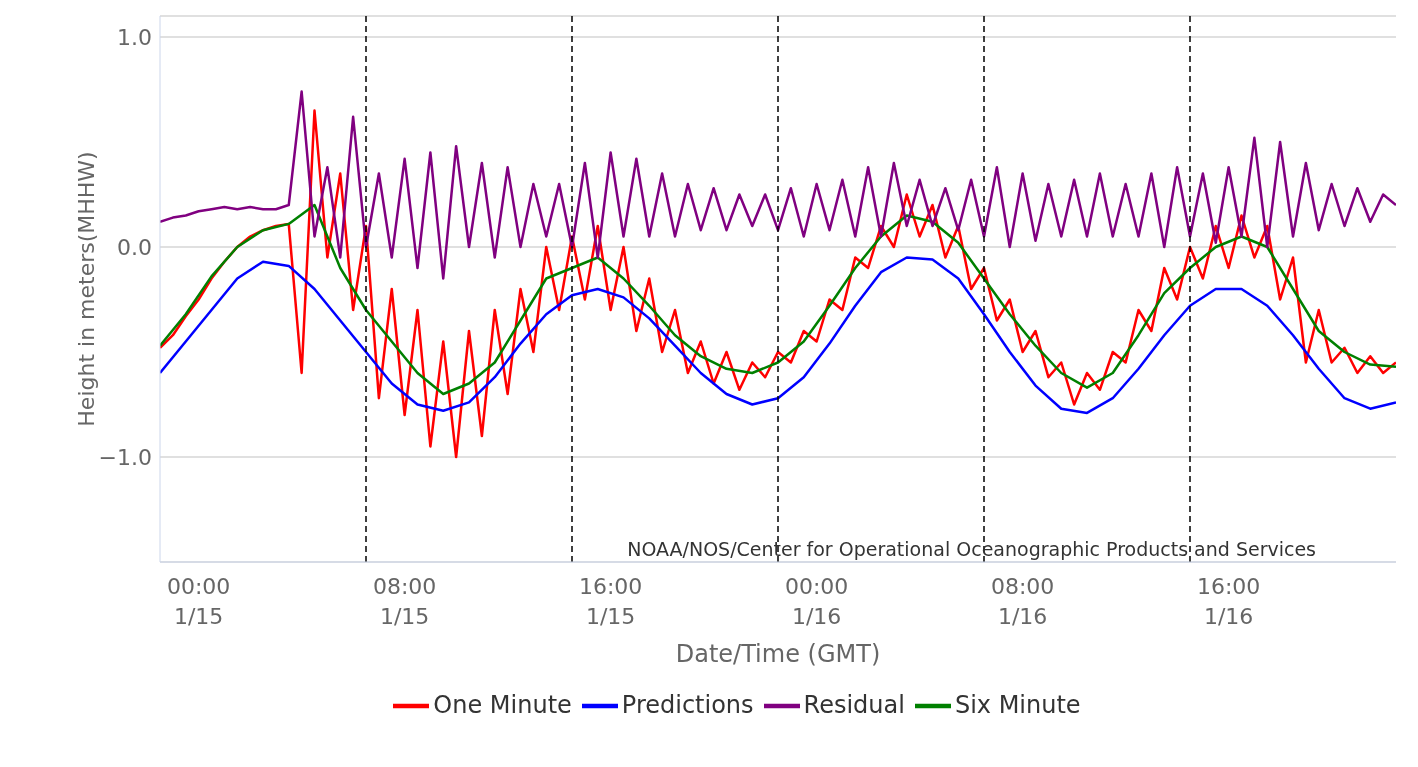 Image resolution: width=1418 pixels, height=767 pixels. I want to click on annotation: NOAA/NOS/Center for Operational Oceanographic Products and Services, so click(971, 549).